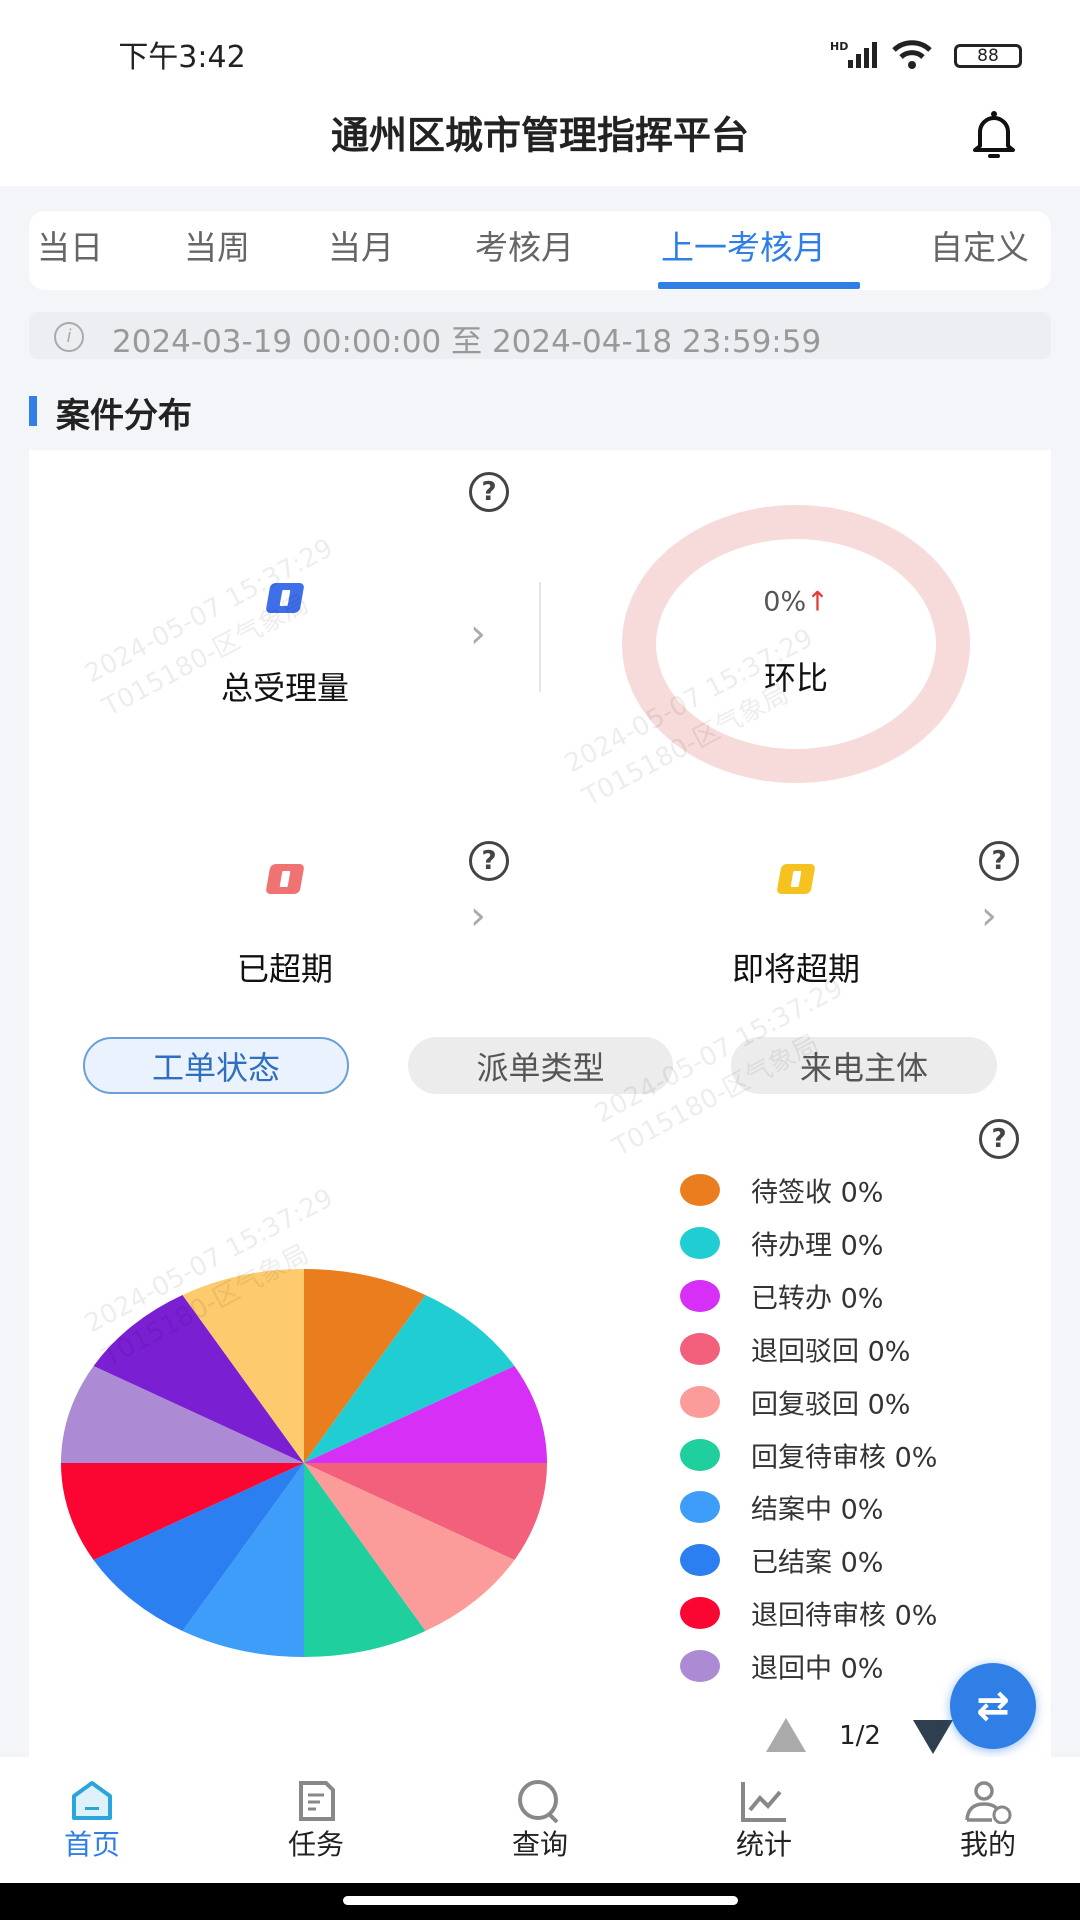  What do you see at coordinates (796, 602) in the screenshot?
I see `ratio-value: 0%↑` at bounding box center [796, 602].